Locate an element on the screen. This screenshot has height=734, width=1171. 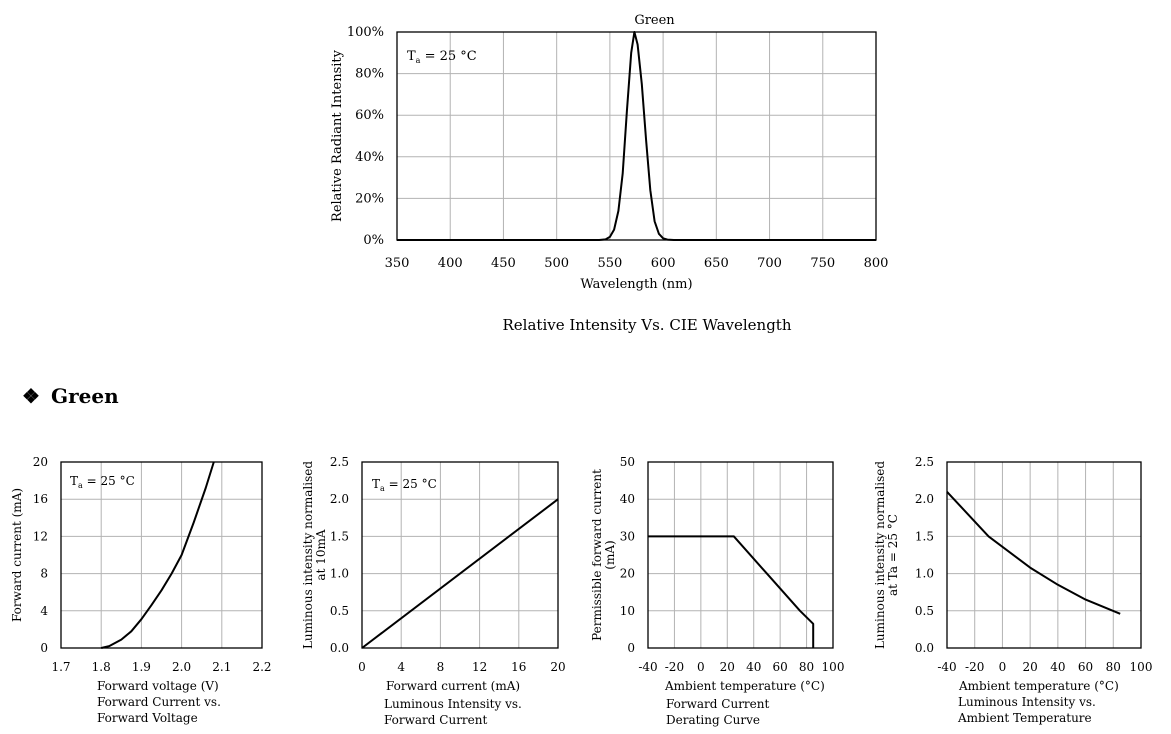
y-axis-label: Permissible forward current is located at coordinates (597, 555).